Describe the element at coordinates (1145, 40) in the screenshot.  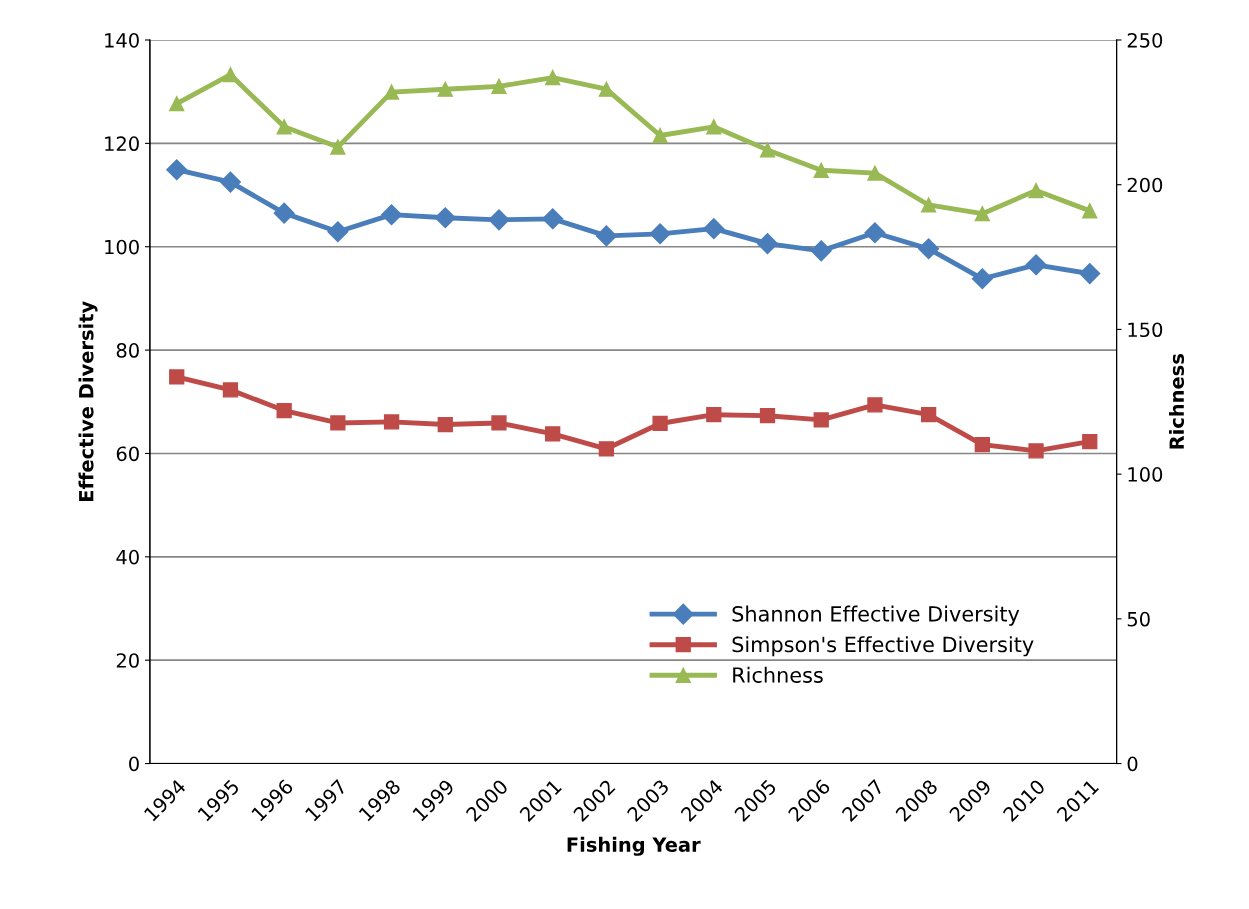
I see `y2-tick-label: 250` at that location.